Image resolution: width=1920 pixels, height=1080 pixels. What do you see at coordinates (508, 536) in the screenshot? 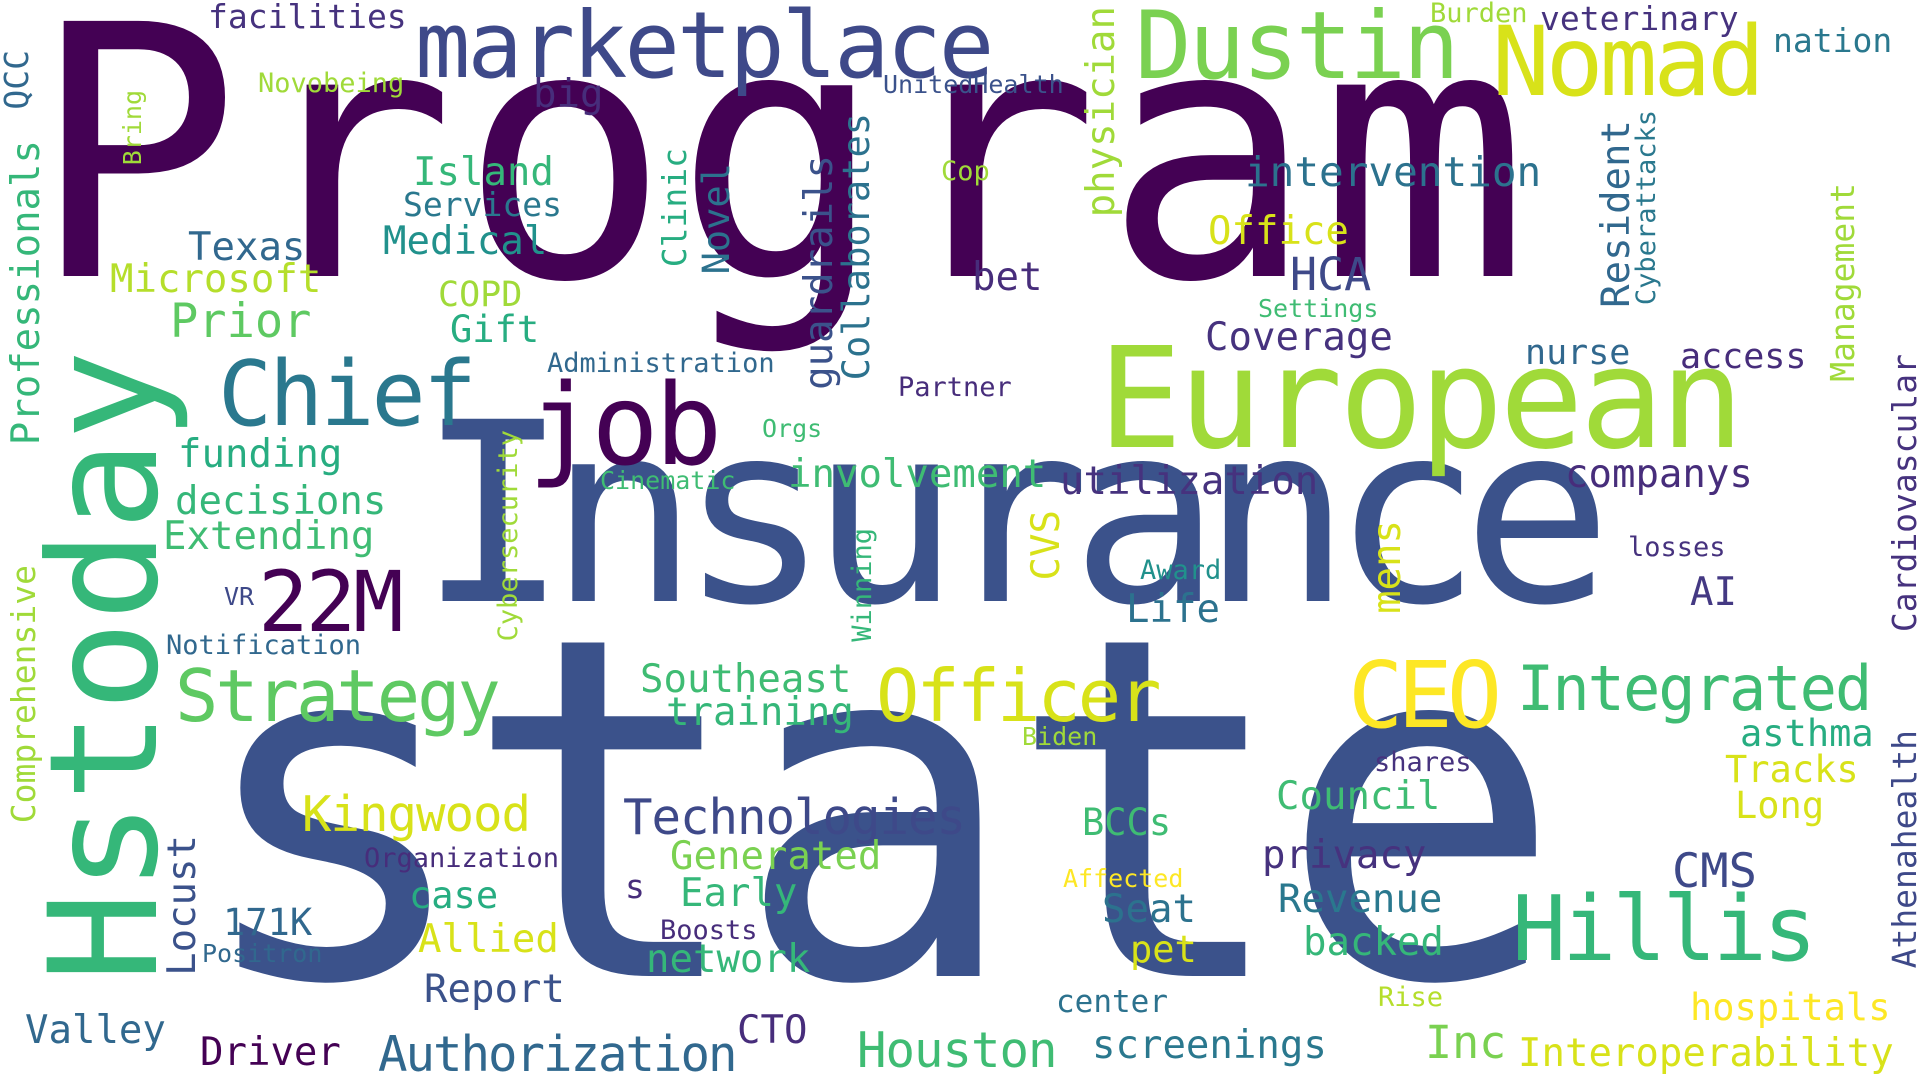
I see `word-cybersecurity: Cybersecurity` at bounding box center [508, 536].